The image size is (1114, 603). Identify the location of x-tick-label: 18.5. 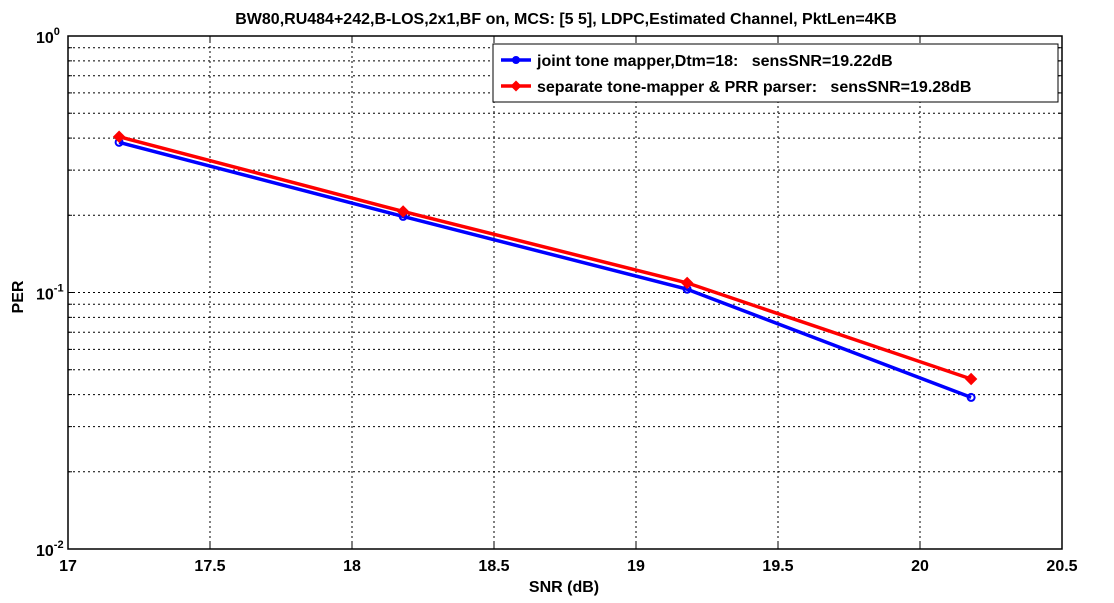
(493, 566).